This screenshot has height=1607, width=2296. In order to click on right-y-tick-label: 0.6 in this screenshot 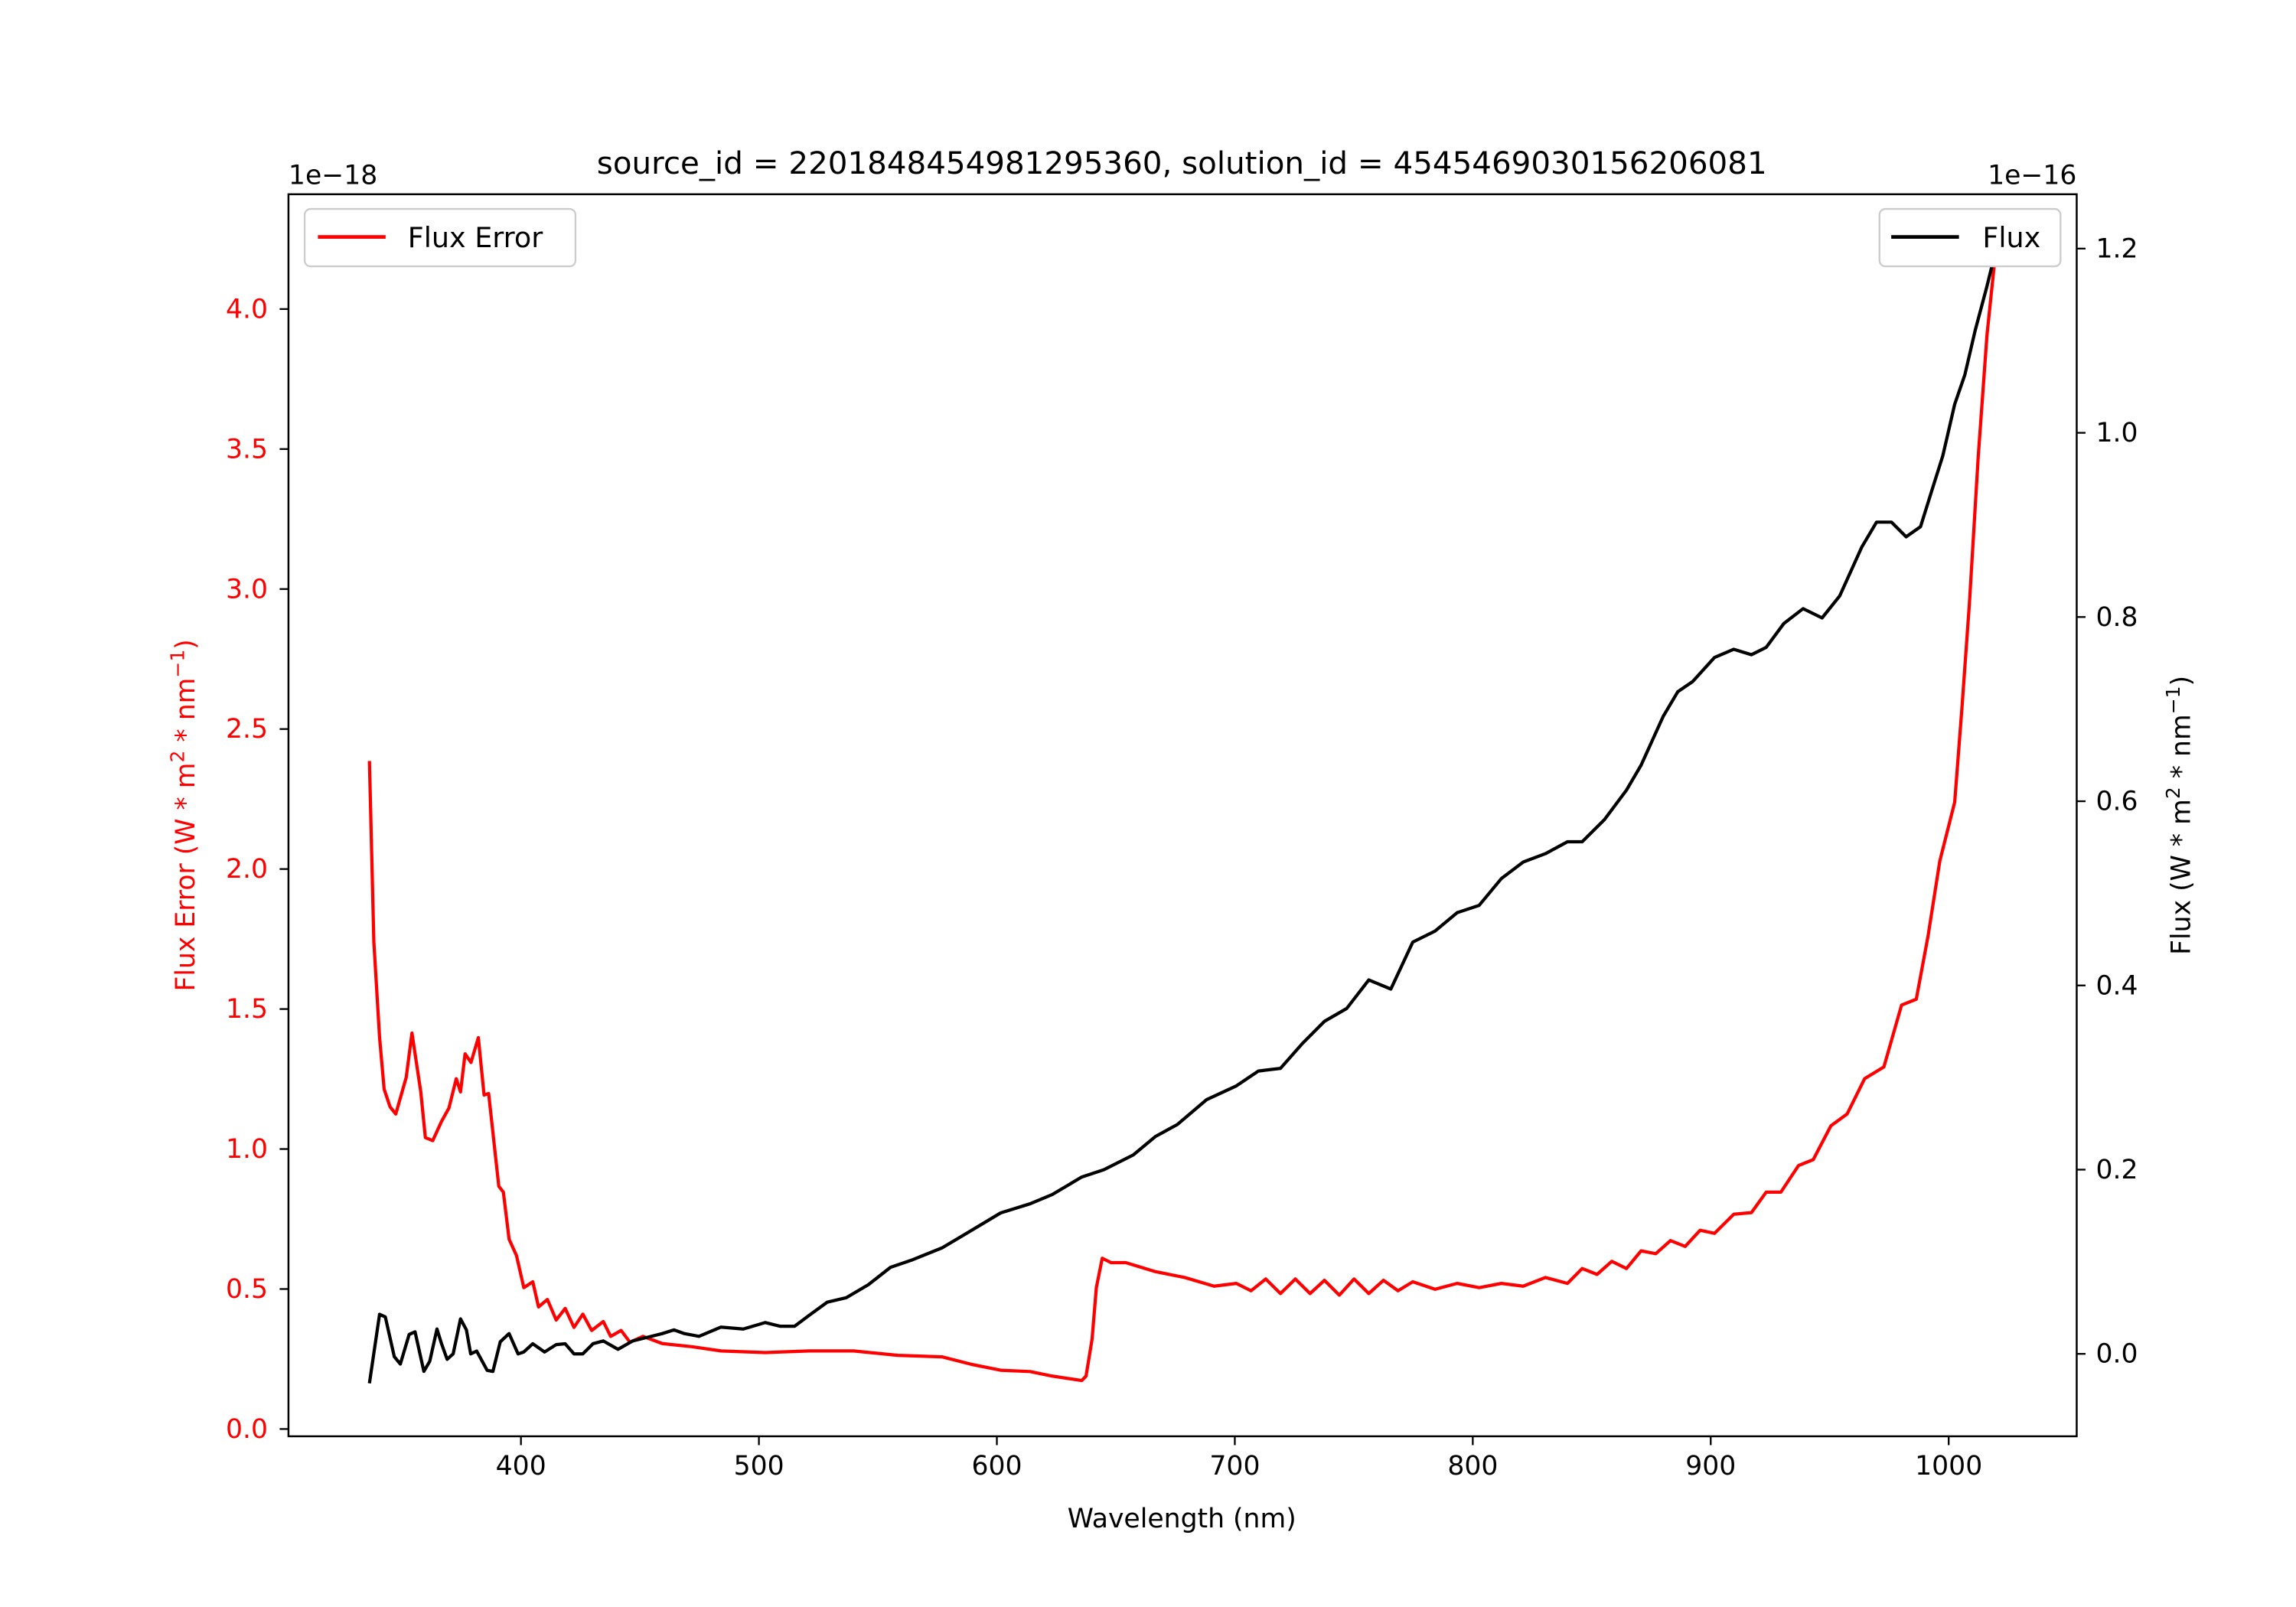, I will do `click(2116, 802)`.